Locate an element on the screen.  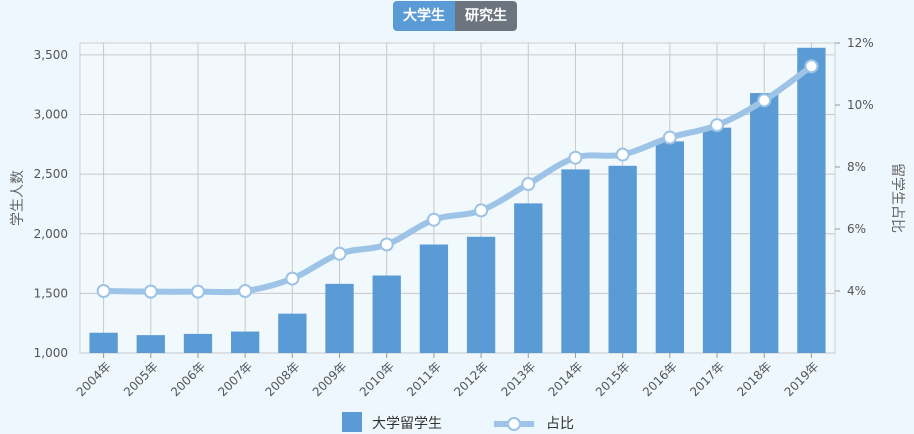
x-tick-label: 2012年 is located at coordinates (471, 379).